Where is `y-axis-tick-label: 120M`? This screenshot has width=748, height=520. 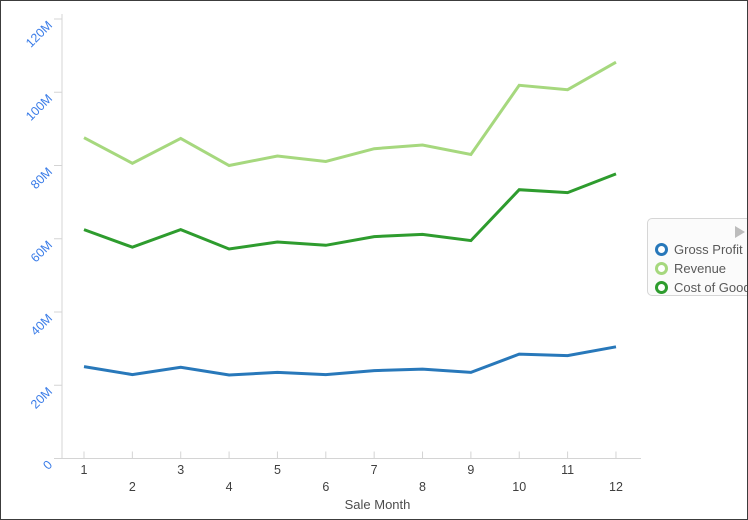
y-axis-tick-label: 120M is located at coordinates (39, 34).